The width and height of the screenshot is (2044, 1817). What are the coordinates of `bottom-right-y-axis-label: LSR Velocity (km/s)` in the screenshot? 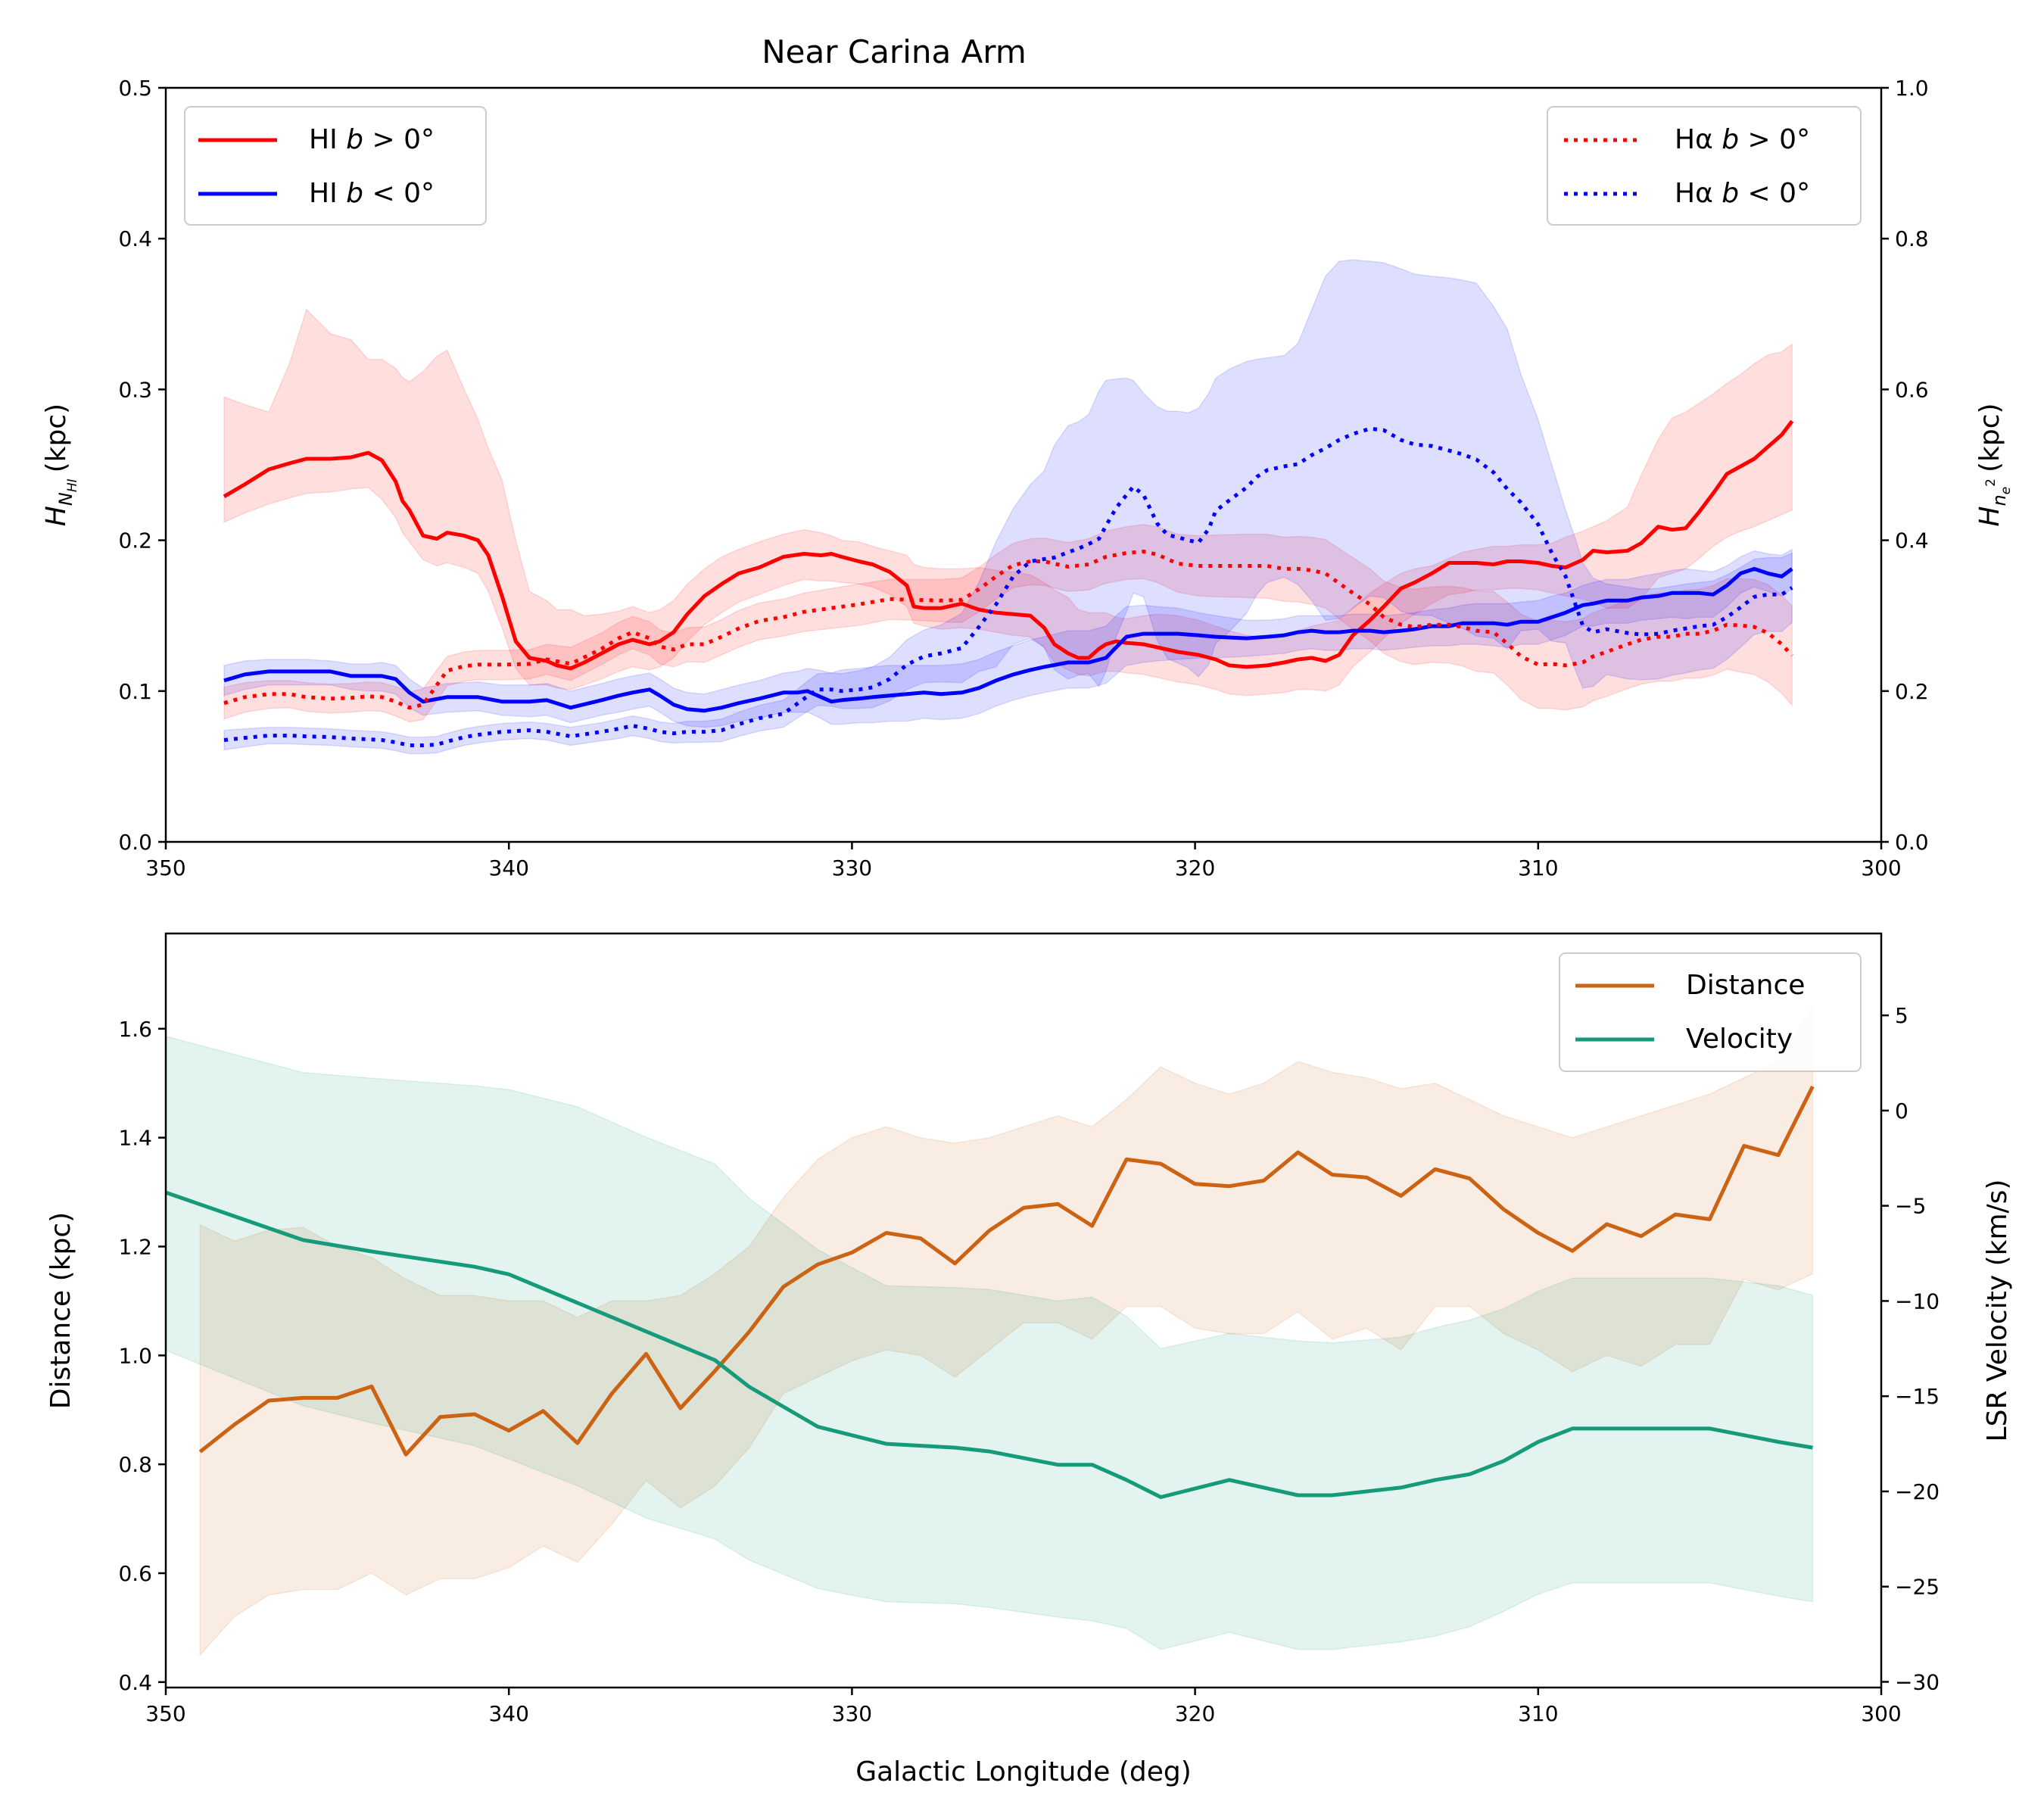 It's located at (1997, 1311).